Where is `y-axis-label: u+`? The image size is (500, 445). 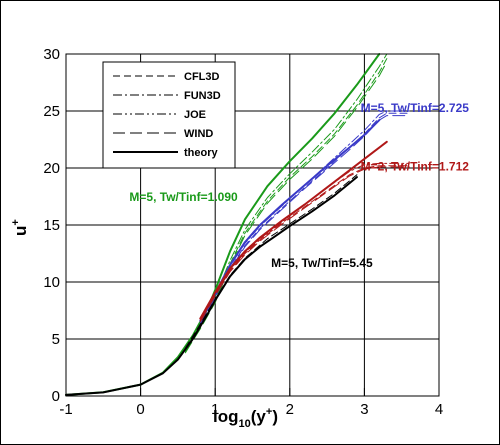
y-axis-label: u+ is located at coordinates (20, 227).